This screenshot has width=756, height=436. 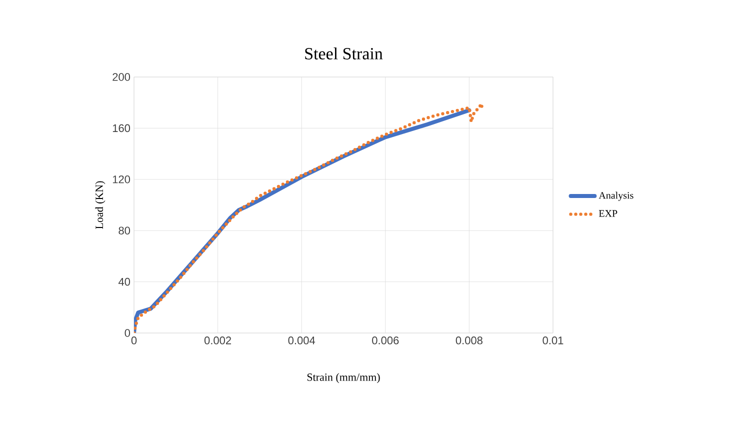 What do you see at coordinates (385, 340) in the screenshot?
I see `x-tick-label: 0.006` at bounding box center [385, 340].